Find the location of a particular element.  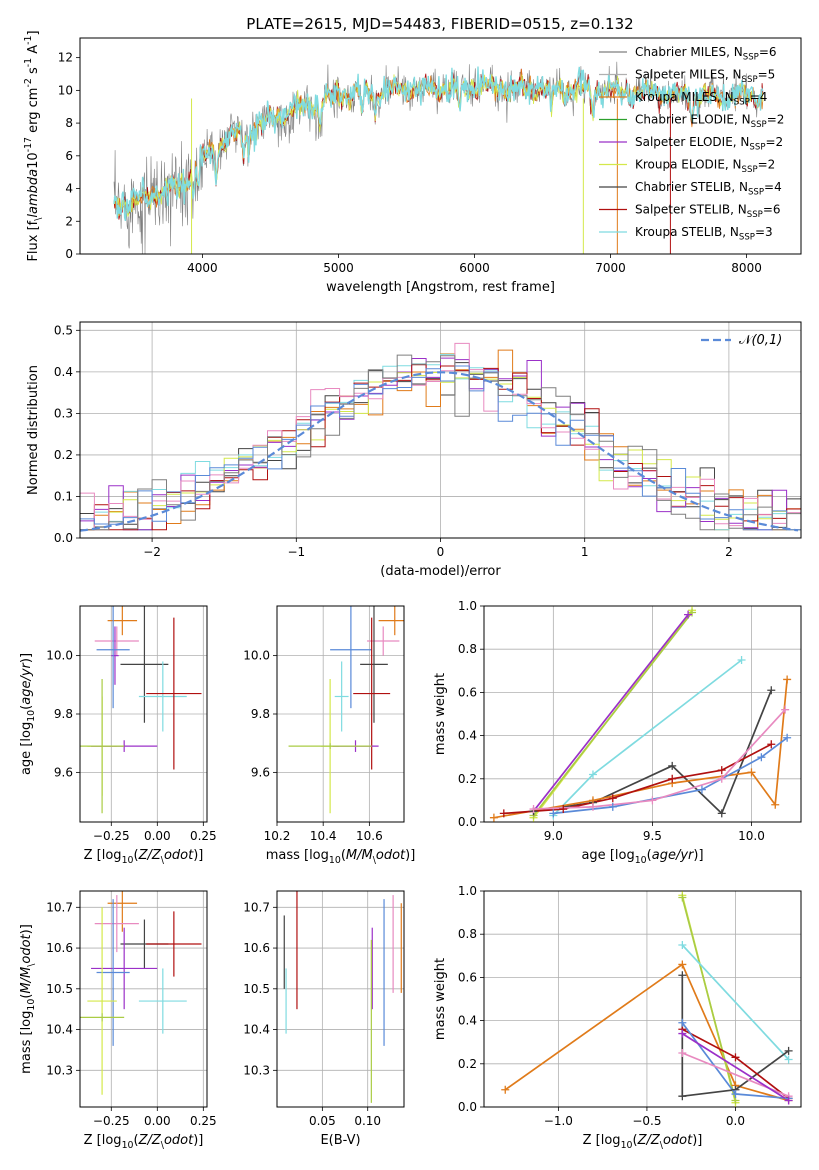

residual-histogram-step is located at coordinates (440, 451).